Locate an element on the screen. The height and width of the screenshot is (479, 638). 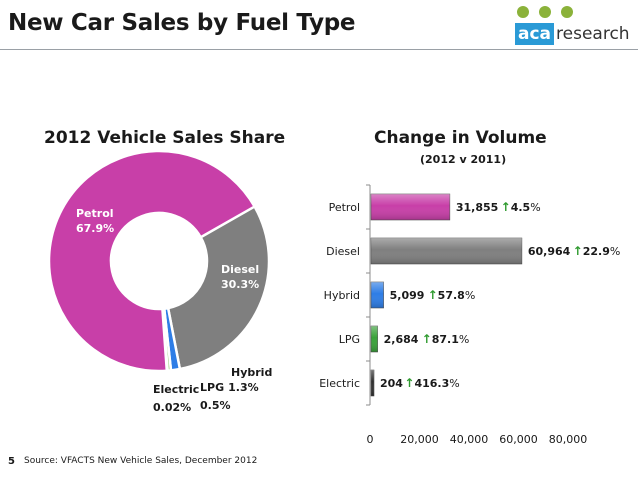
pie-slice-hybrid is located at coordinates (172, 339).